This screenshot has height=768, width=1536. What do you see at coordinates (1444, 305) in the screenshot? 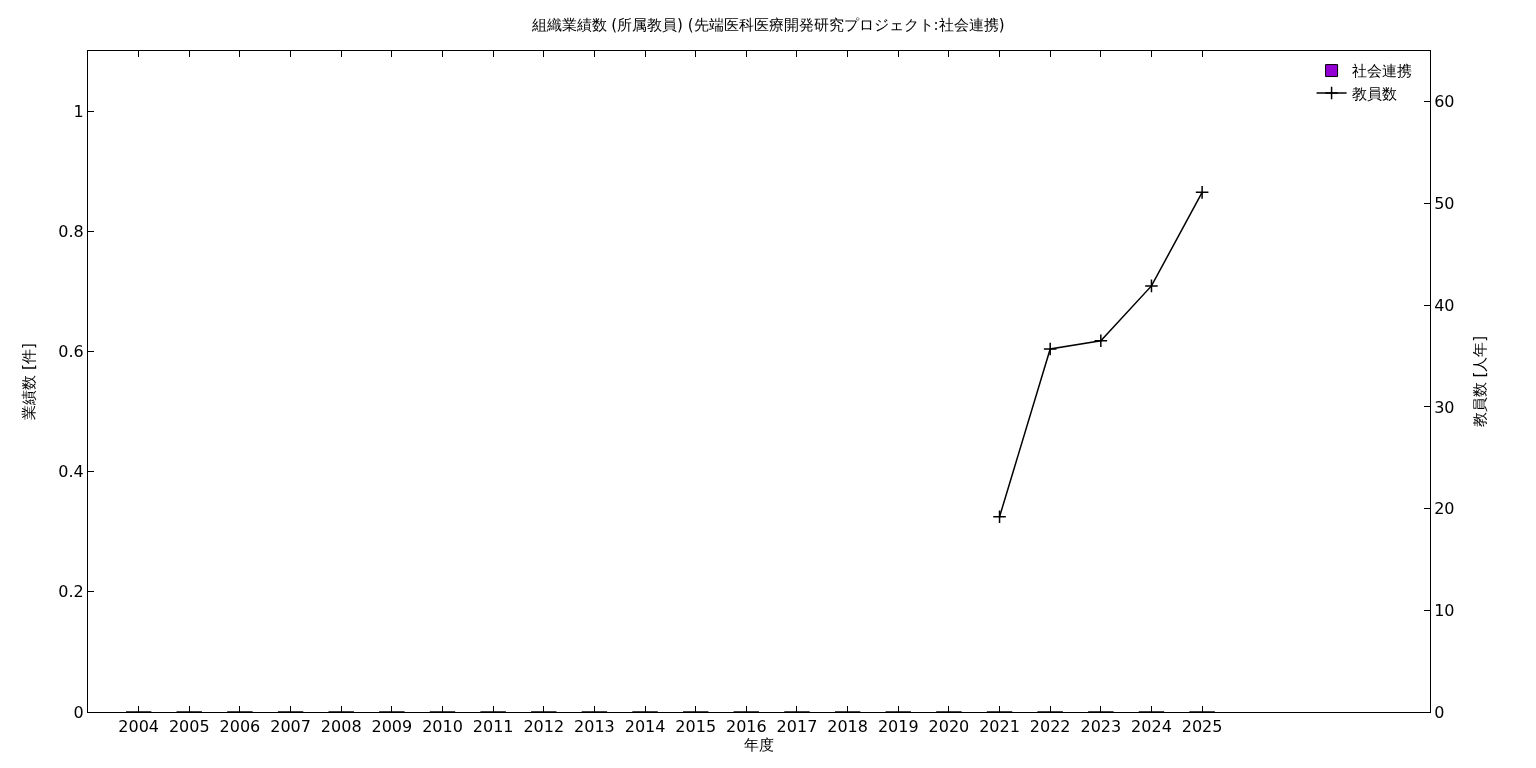
I see `y2-tick-label: 40` at bounding box center [1444, 305].